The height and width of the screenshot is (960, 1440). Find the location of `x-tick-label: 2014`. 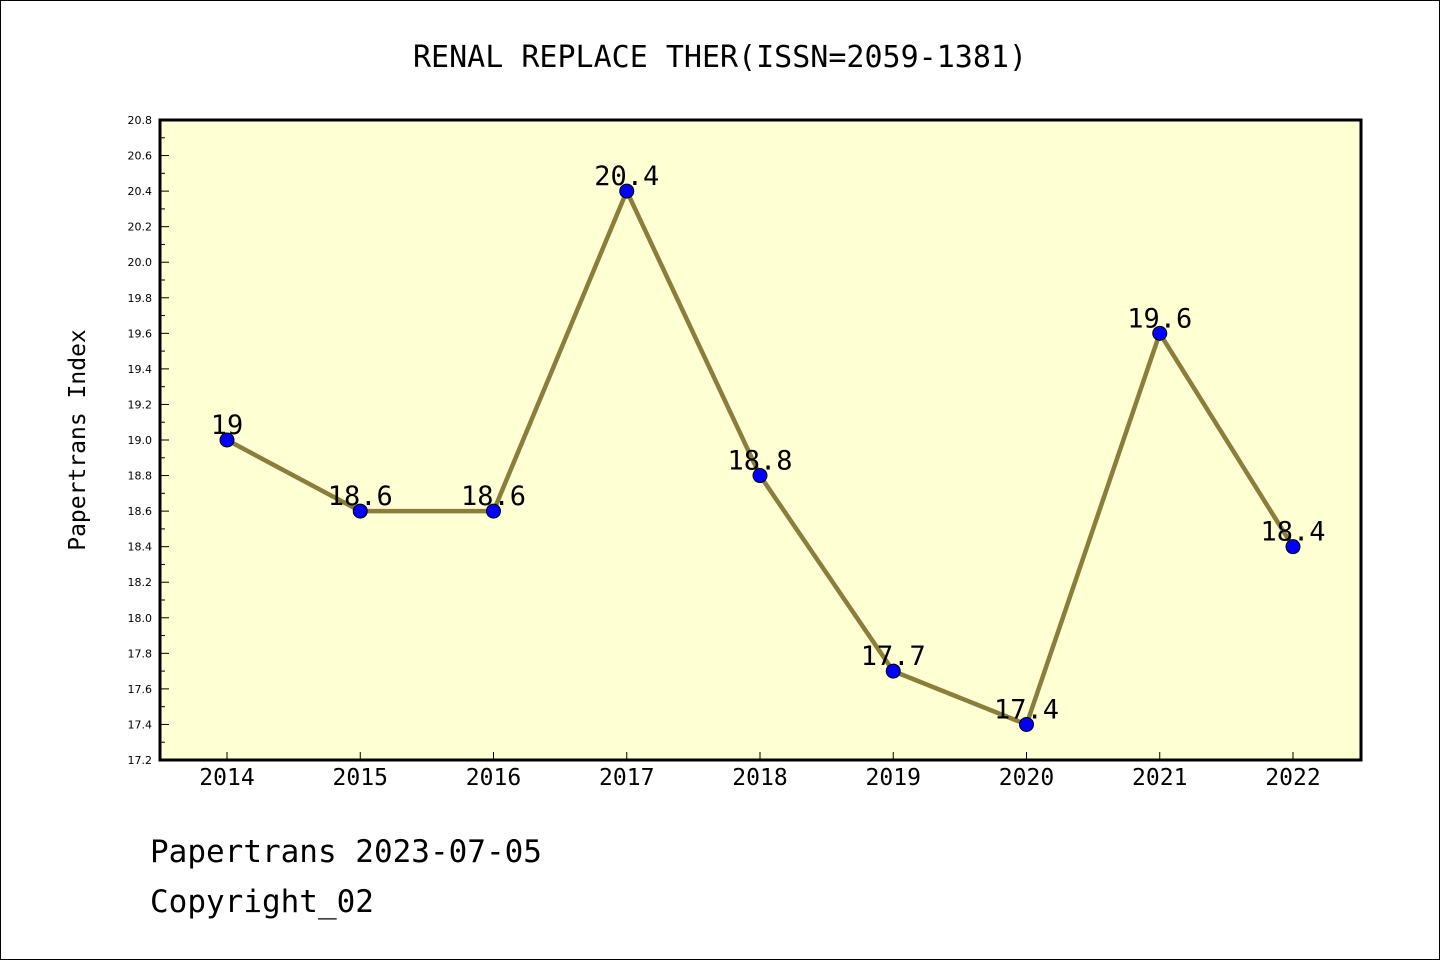

x-tick-label: 2014 is located at coordinates (226, 778).